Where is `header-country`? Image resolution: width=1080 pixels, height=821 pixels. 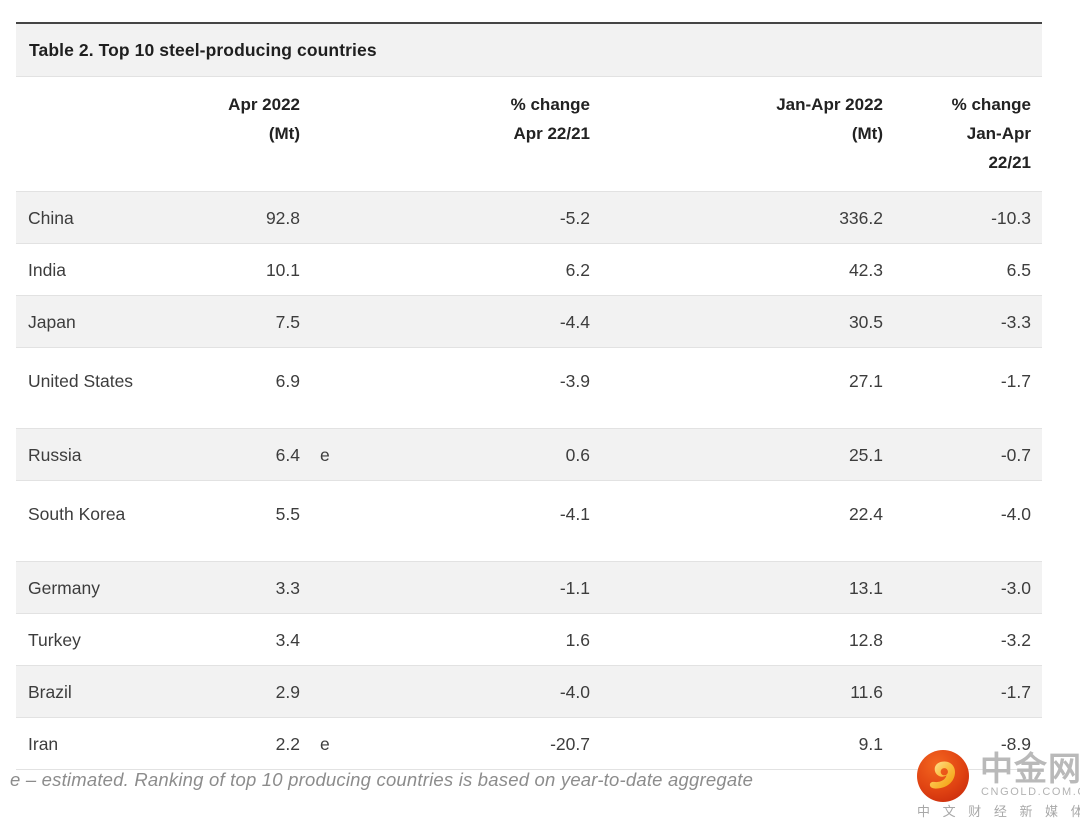 header-country is located at coordinates (102, 133).